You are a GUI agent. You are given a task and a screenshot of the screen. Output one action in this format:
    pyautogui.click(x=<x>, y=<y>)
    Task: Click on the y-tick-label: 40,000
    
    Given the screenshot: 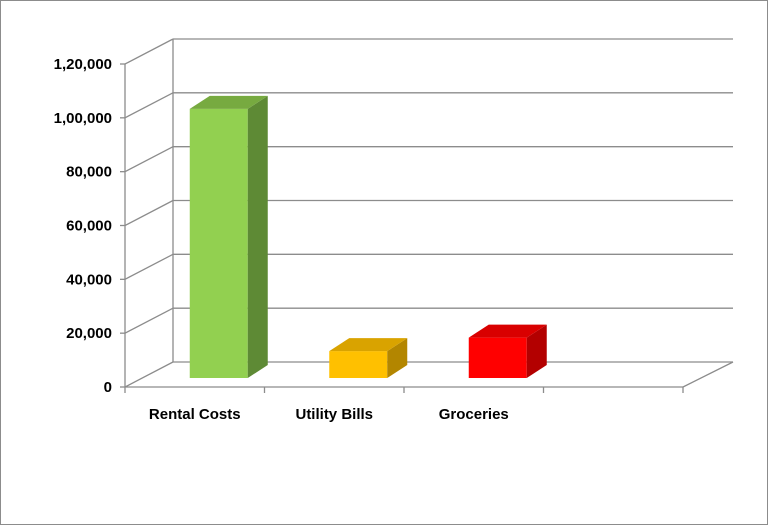 What is the action you would take?
    pyautogui.click(x=89, y=279)
    